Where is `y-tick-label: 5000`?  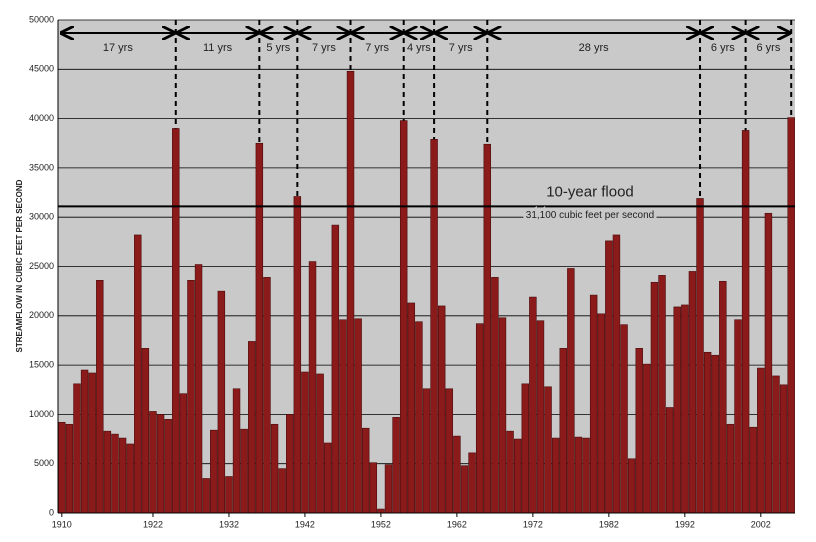
y-tick-label: 5000 is located at coordinates (44, 463).